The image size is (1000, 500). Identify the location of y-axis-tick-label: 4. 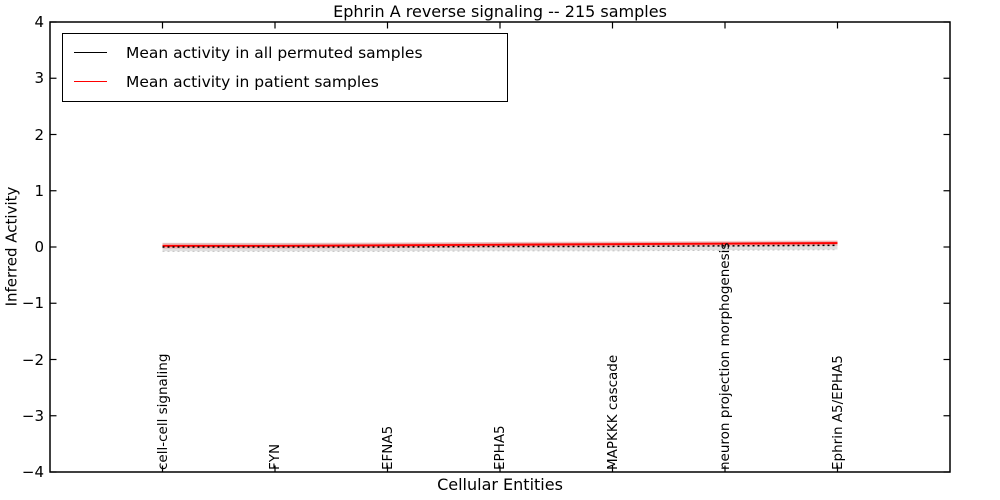
(39, 22).